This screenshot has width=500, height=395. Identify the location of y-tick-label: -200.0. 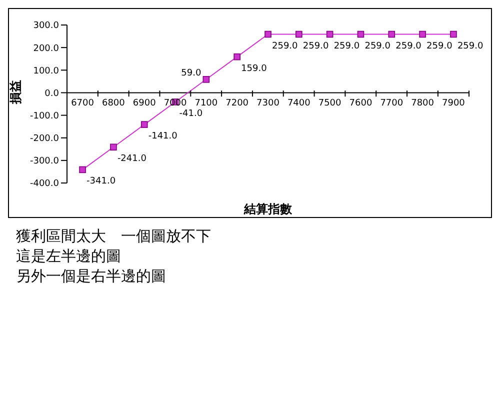
(45, 139).